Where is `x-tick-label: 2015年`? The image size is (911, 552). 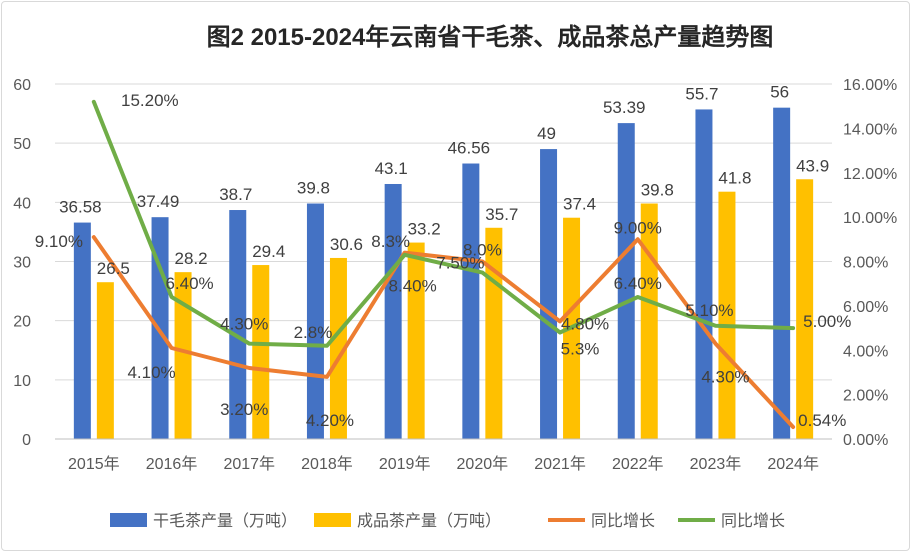 x-tick-label: 2015年 is located at coordinates (94, 464).